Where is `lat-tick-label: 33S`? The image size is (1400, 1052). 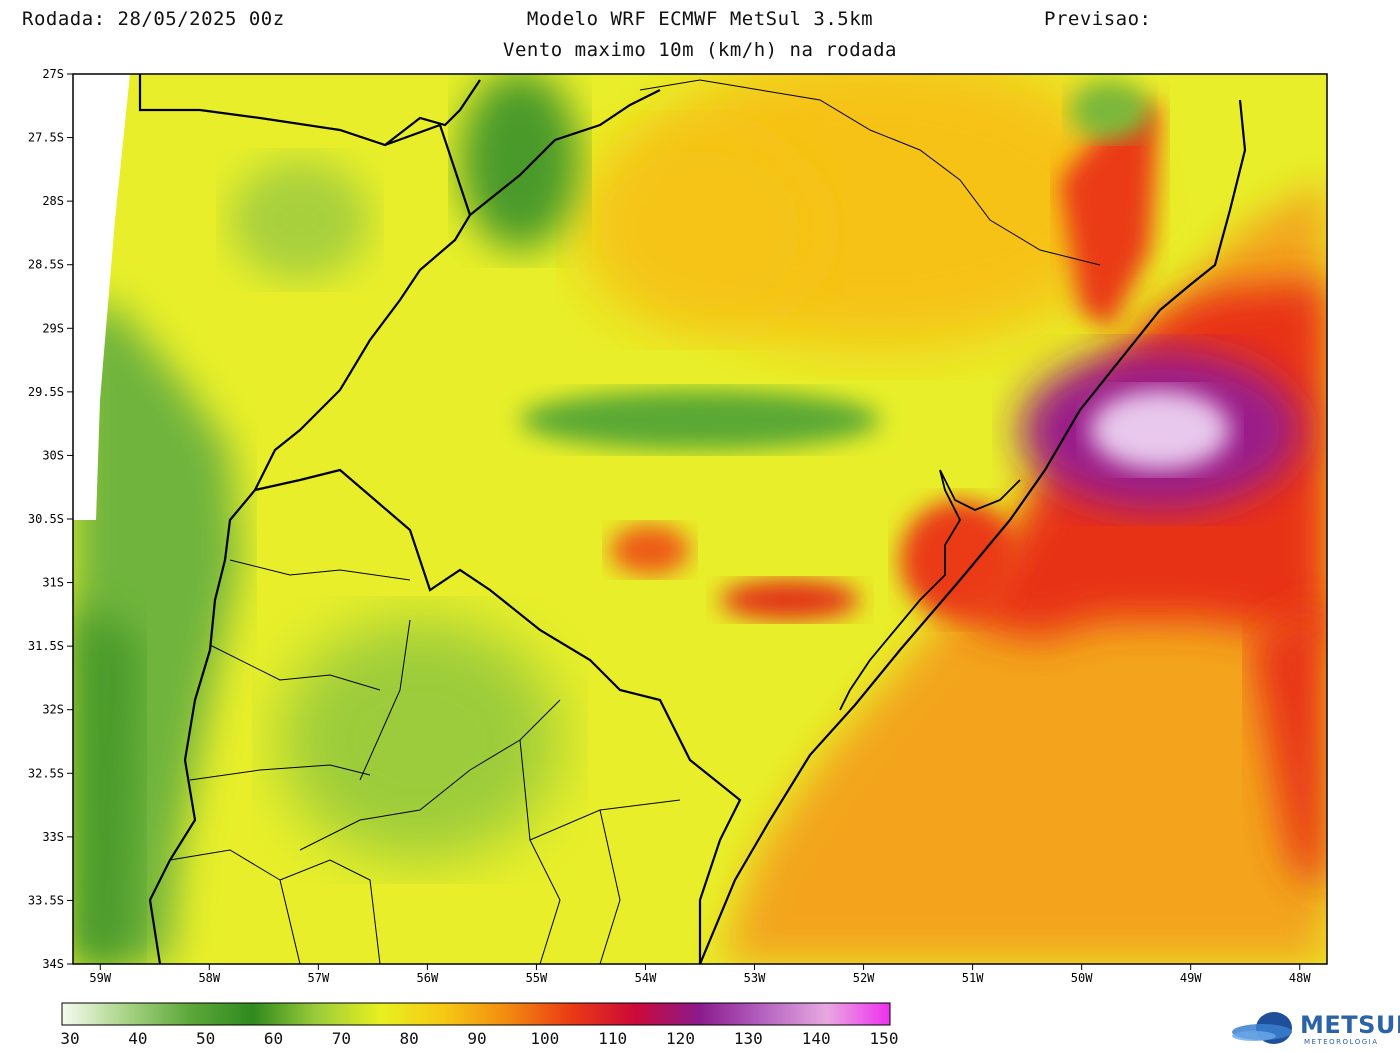
lat-tick-label: 33S is located at coordinates (53, 837).